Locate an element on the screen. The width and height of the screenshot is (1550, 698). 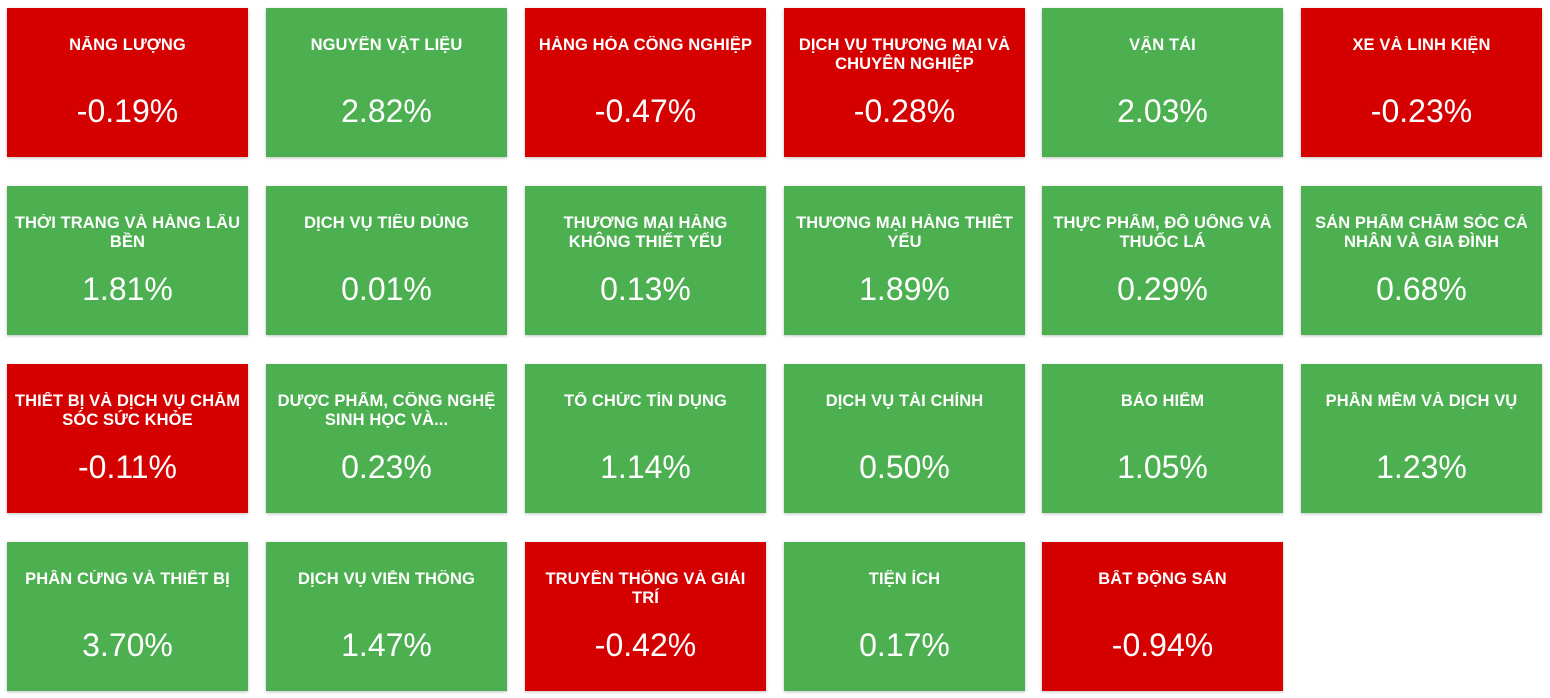
sector-name: HÀNG HÓA CÔNG NGHIỆP is located at coordinates (645, 45).